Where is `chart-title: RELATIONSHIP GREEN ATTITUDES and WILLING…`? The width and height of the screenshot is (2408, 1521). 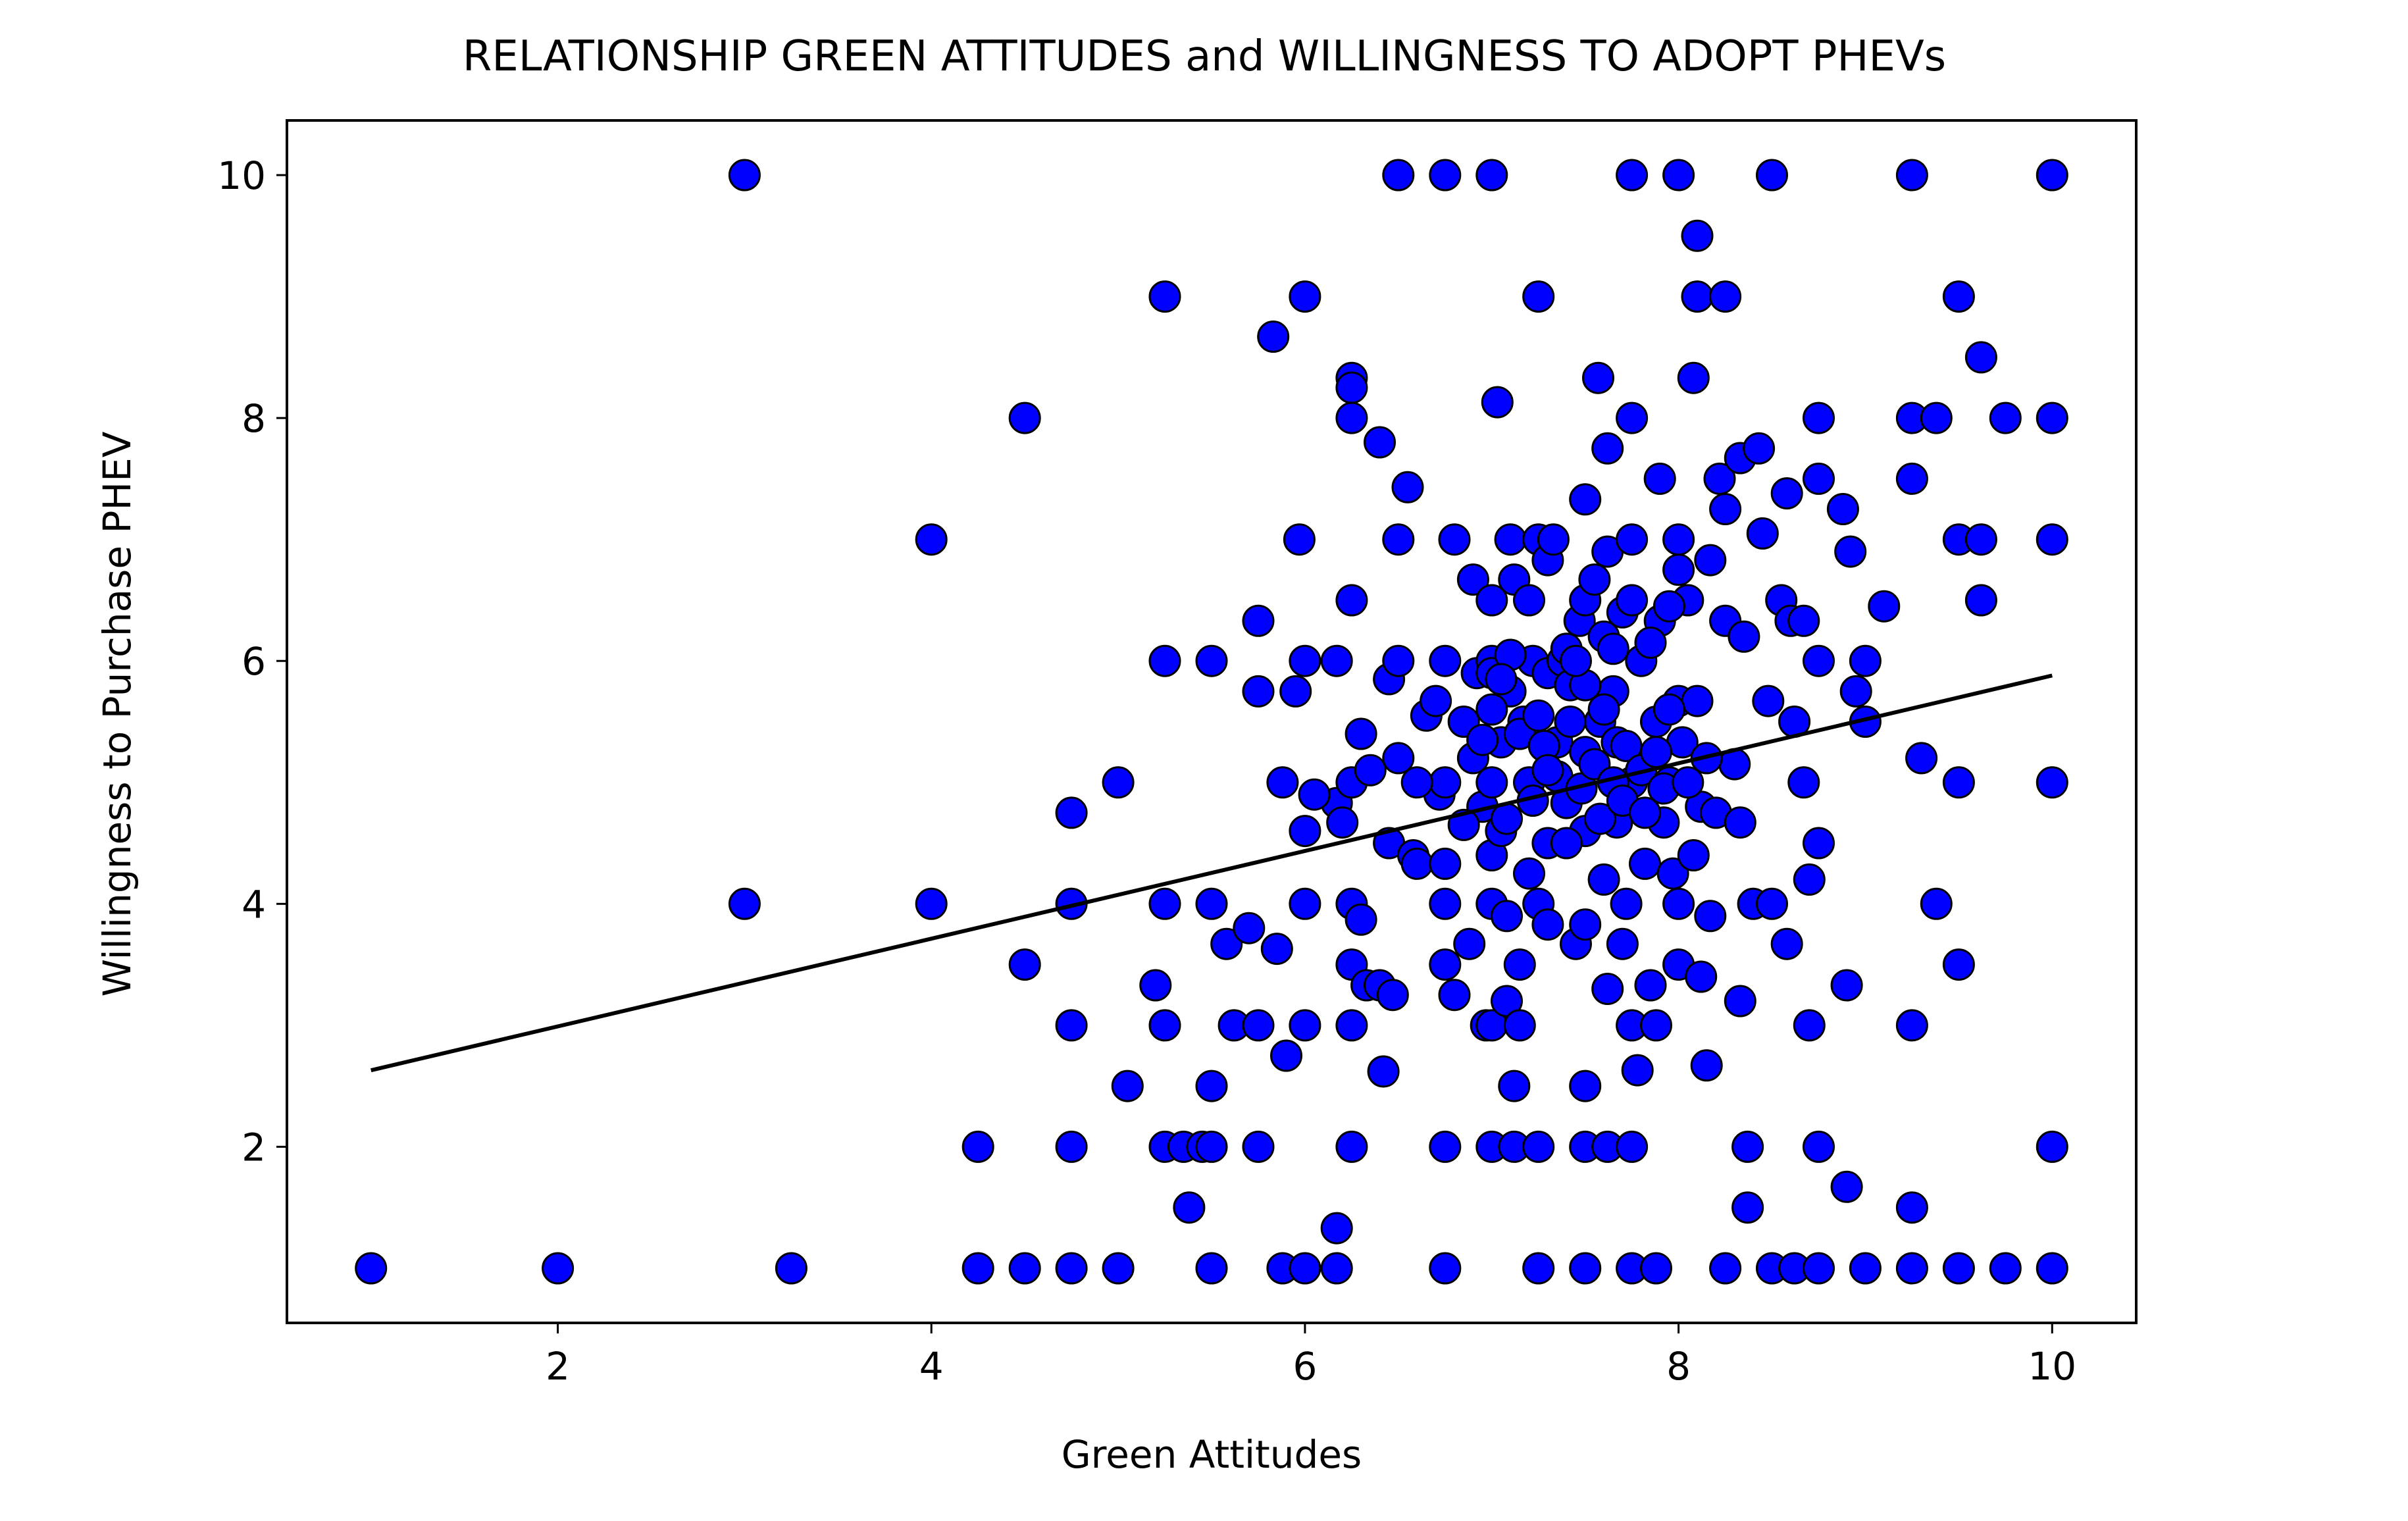 chart-title: RELATIONSHIP GREEN ATTITUDES and WILLING… is located at coordinates (1204, 56).